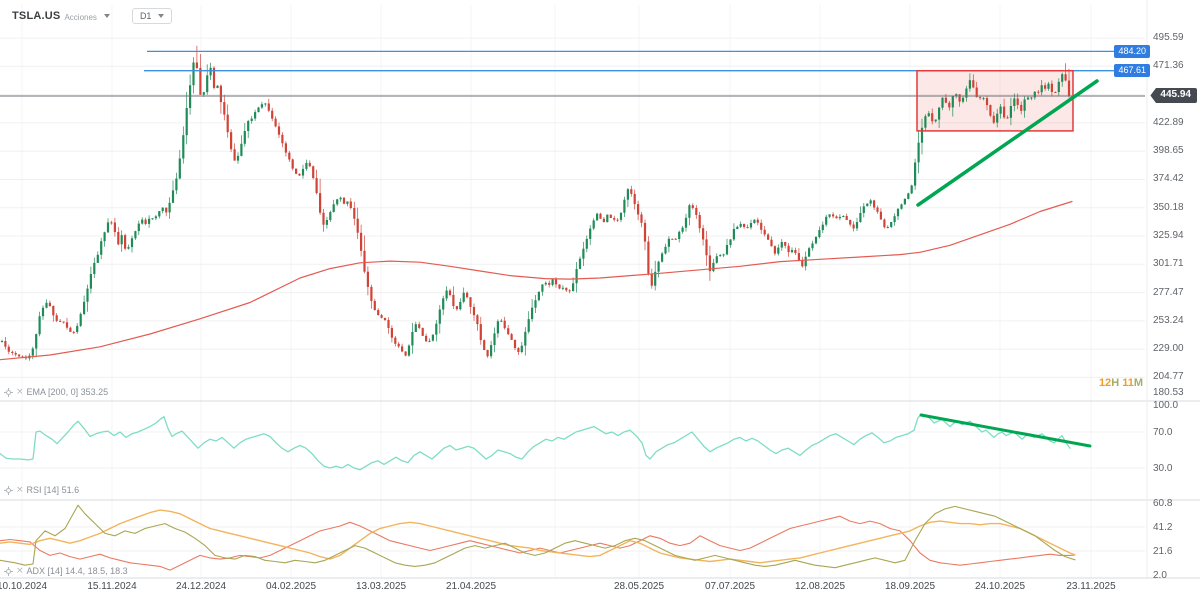  Describe the element at coordinates (53, 490) in the screenshot. I see `rsi-indicator-label: RSI [14] 51.6` at that location.